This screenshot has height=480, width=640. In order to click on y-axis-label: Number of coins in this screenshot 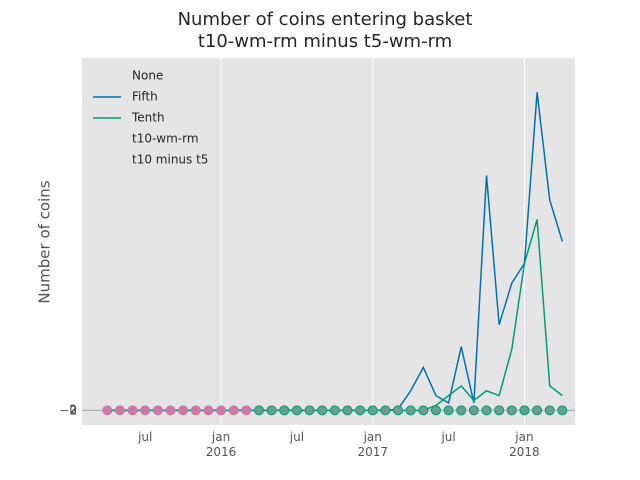, I will do `click(45, 241)`.